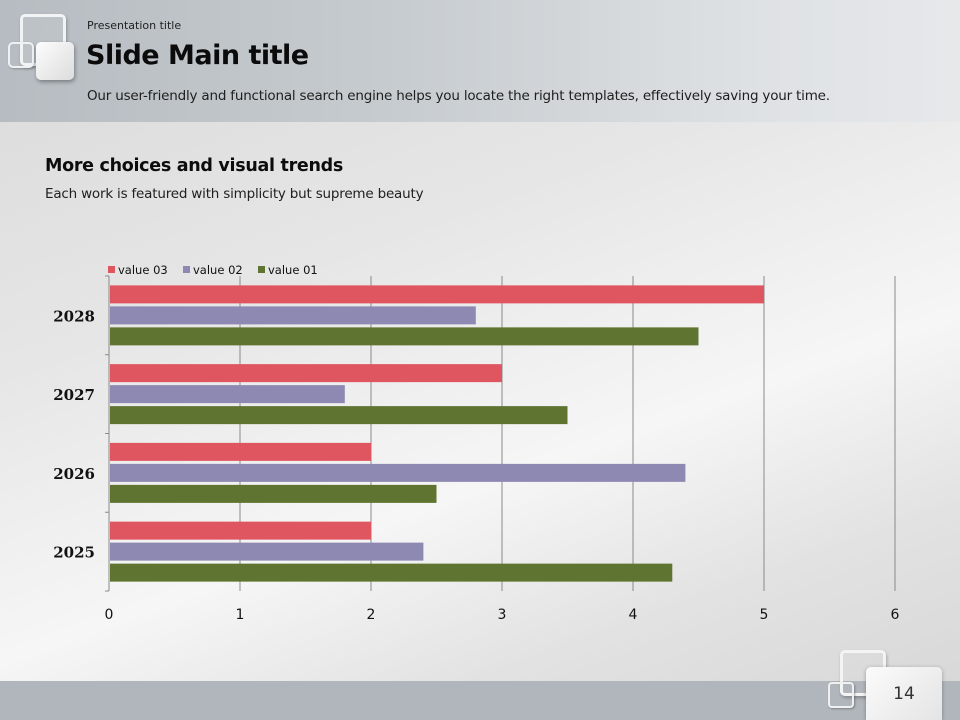 This screenshot has width=960, height=720. What do you see at coordinates (74, 316) in the screenshot?
I see `category-label: 2028` at bounding box center [74, 316].